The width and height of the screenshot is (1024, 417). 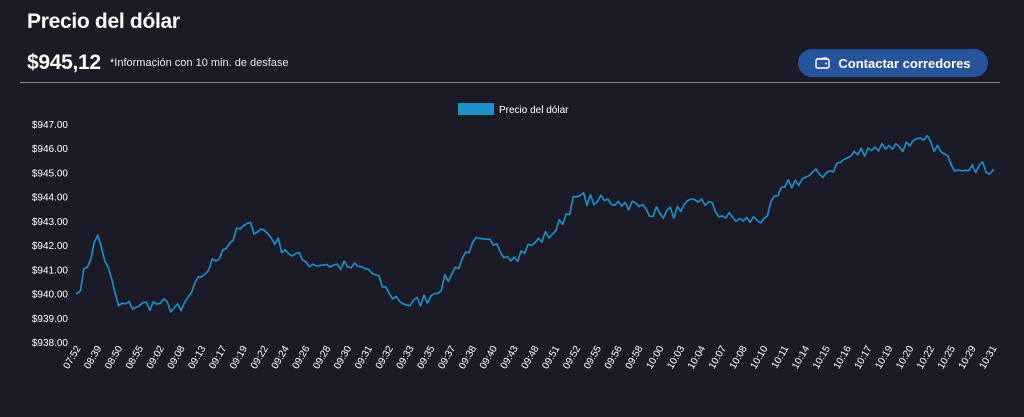 I want to click on delay-note: *Información con 10 min. de desfase, so click(x=199, y=63).